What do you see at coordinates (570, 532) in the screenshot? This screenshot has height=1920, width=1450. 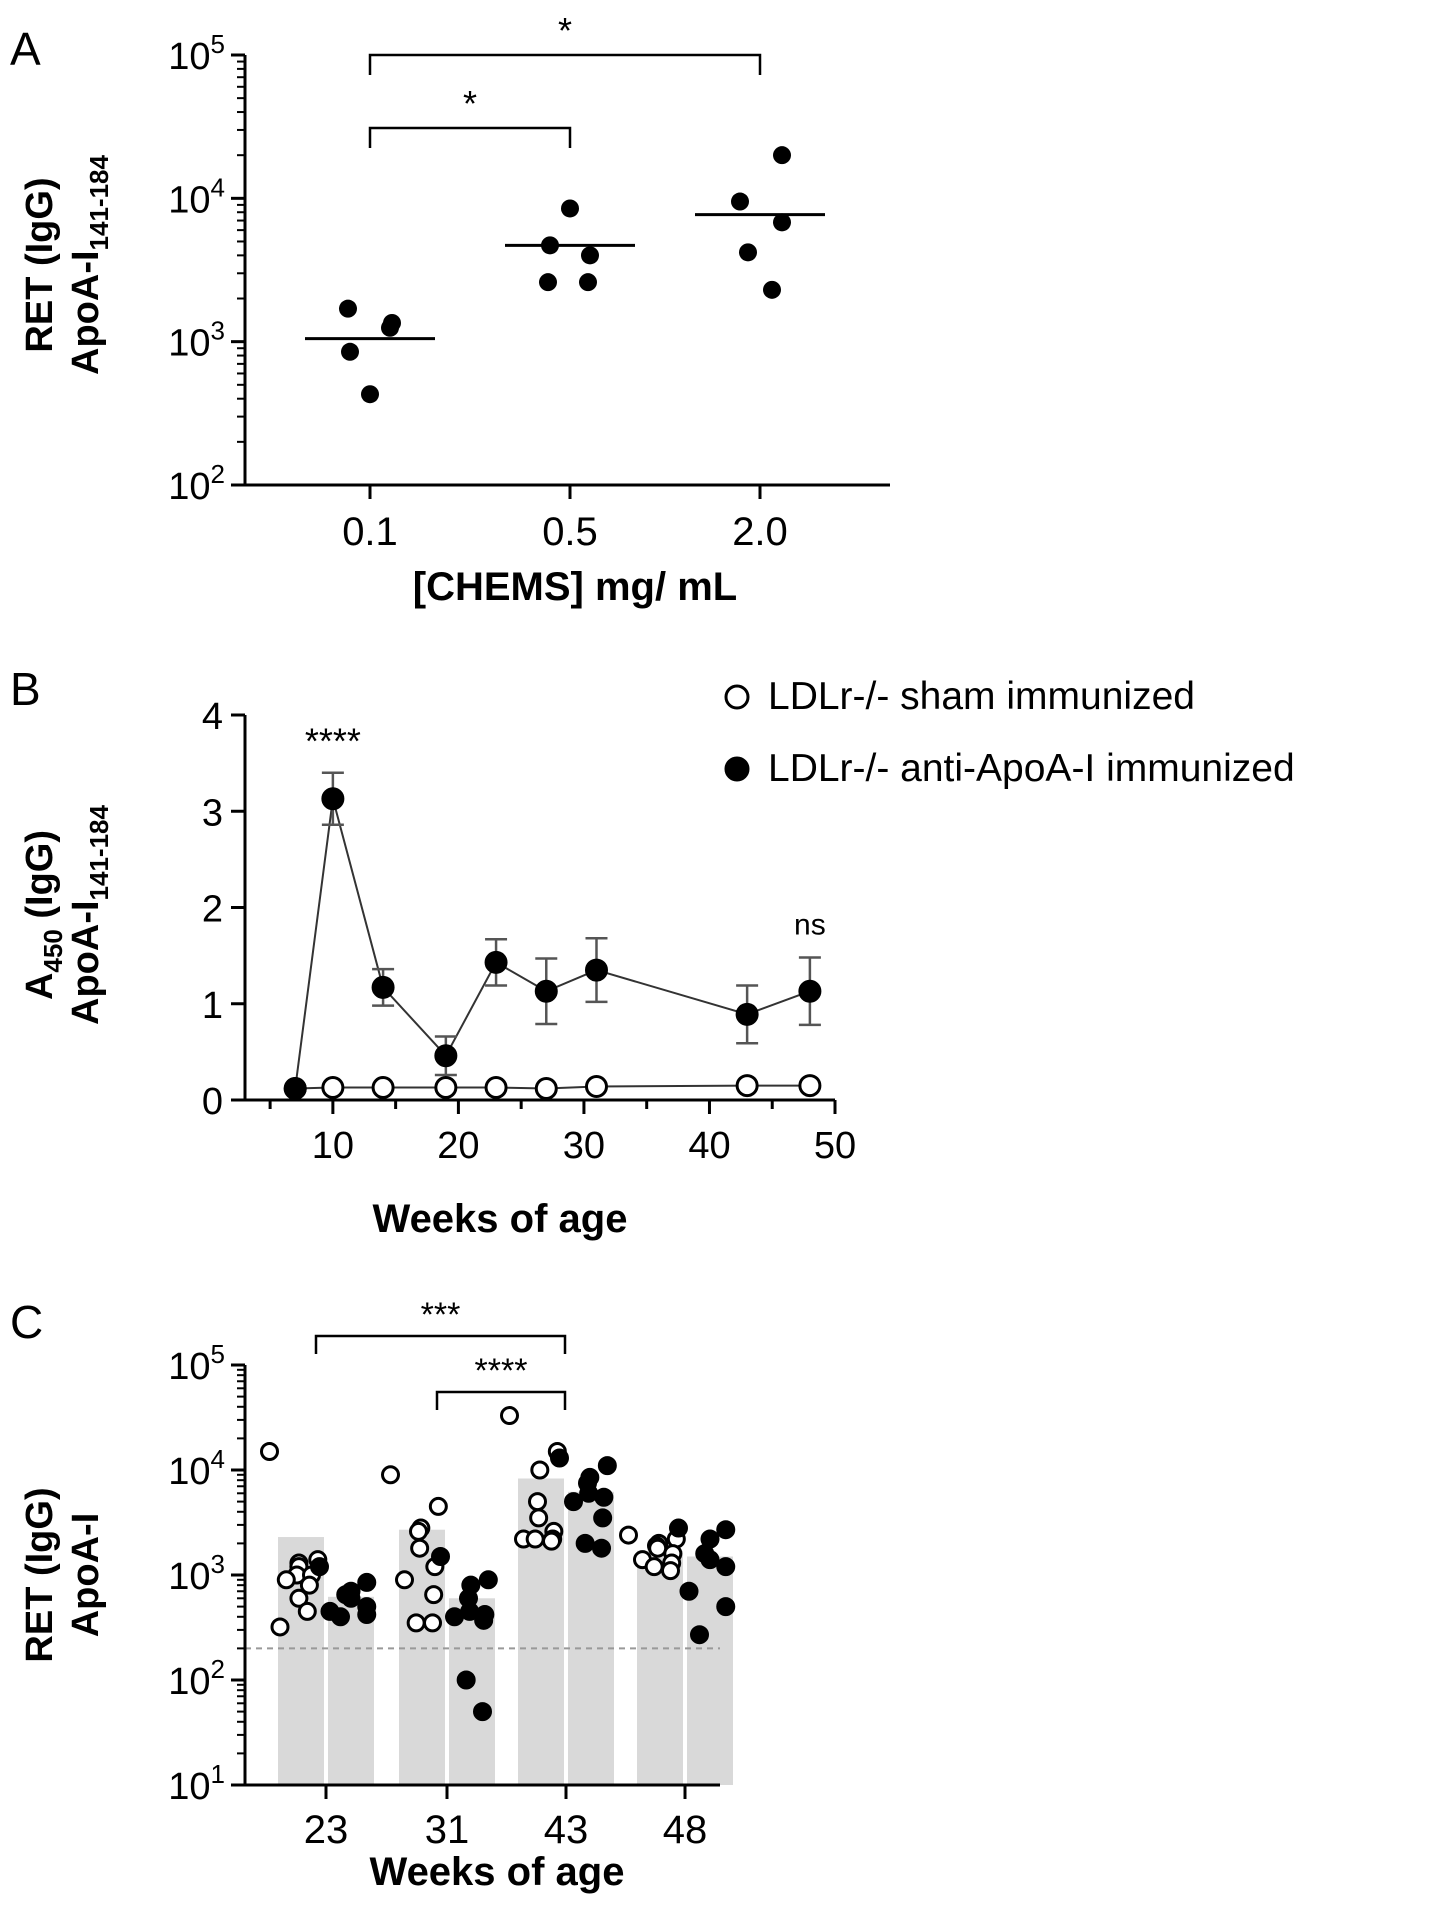 I see `panel-a-x-tick-label: 0.5` at bounding box center [570, 532].